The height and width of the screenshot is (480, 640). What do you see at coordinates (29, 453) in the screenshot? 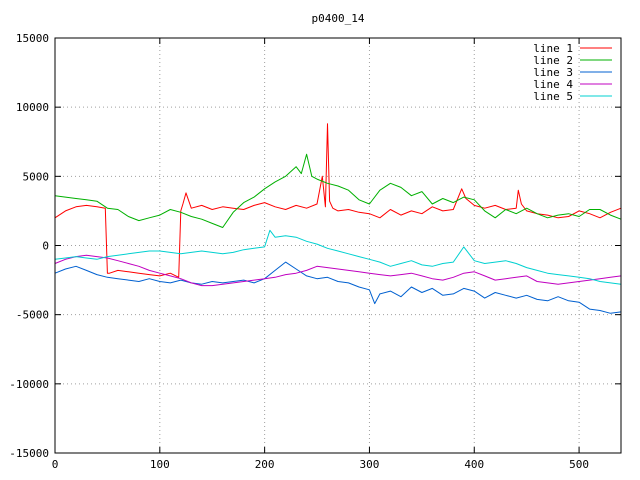
I see `y-tick-label: -15000` at bounding box center [29, 453].